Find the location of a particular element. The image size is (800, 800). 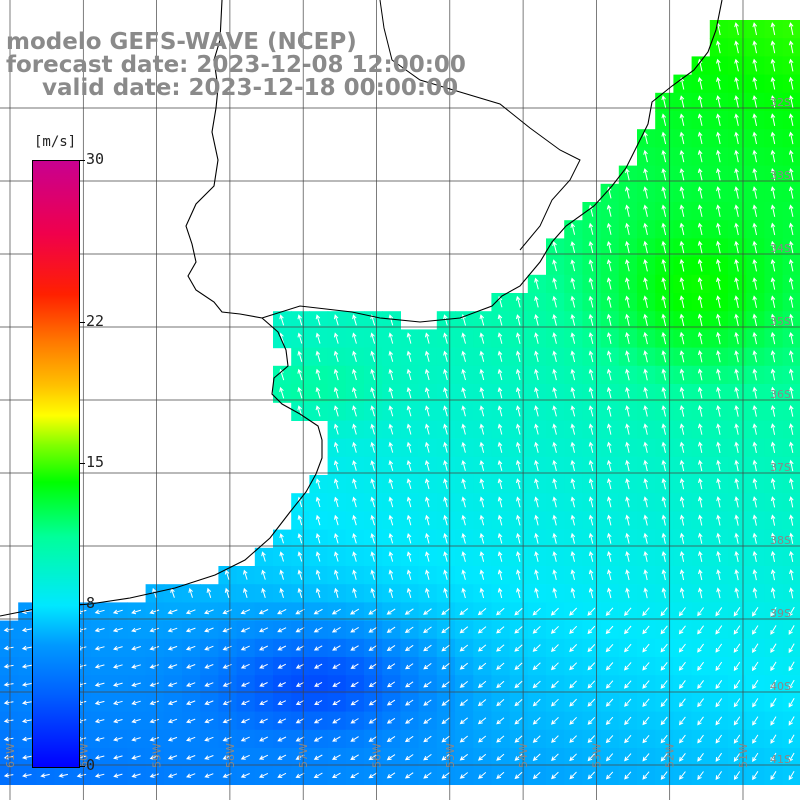

colorbar-tick-label: 8 is located at coordinates (91, 603).